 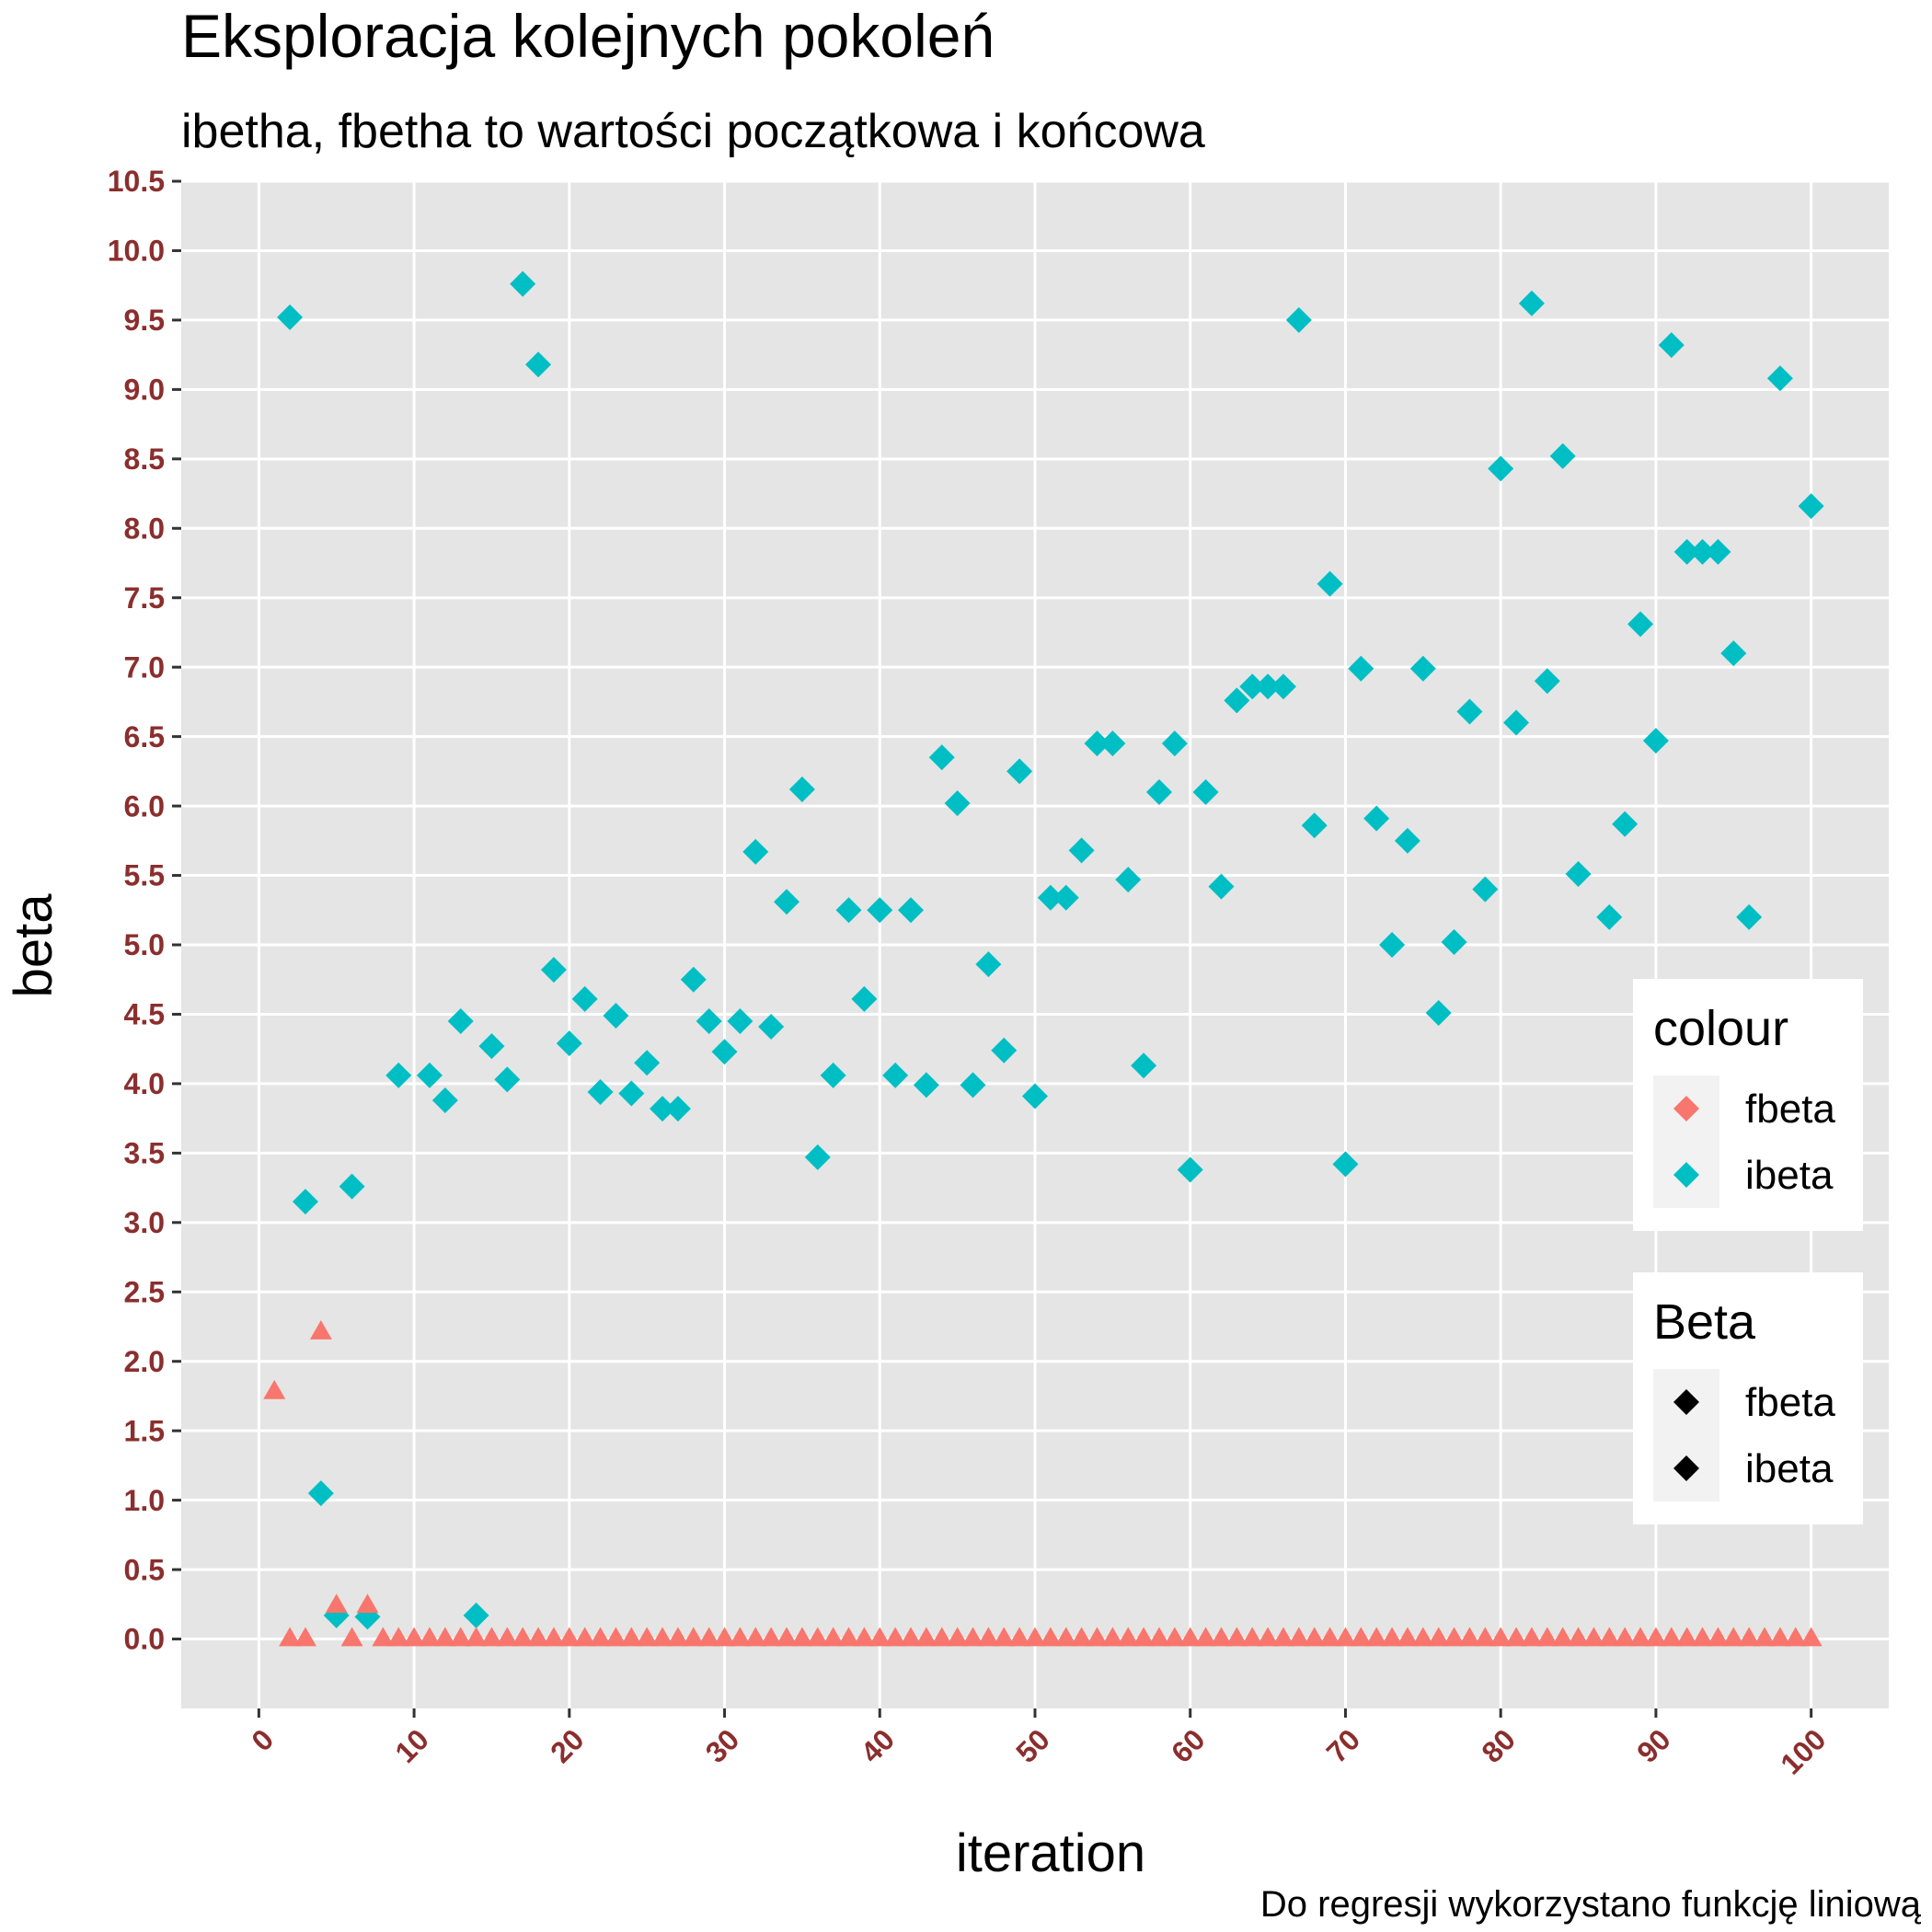 What do you see at coordinates (1188, 1745) in the screenshot?
I see `x-tick-label: 60` at bounding box center [1188, 1745].